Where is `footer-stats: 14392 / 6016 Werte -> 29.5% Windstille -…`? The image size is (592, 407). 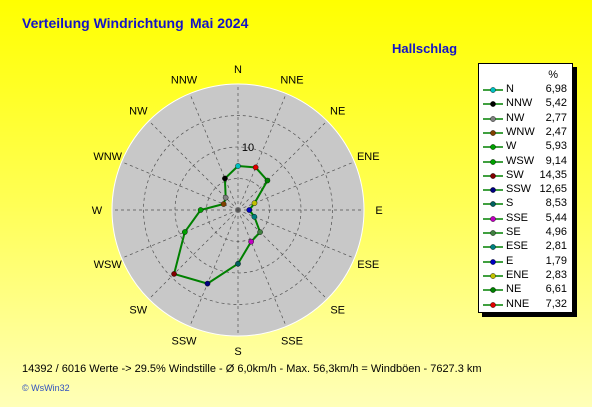 footer-stats: 14392 / 6016 Werte -> 29.5% Windstille -… is located at coordinates (252, 369).